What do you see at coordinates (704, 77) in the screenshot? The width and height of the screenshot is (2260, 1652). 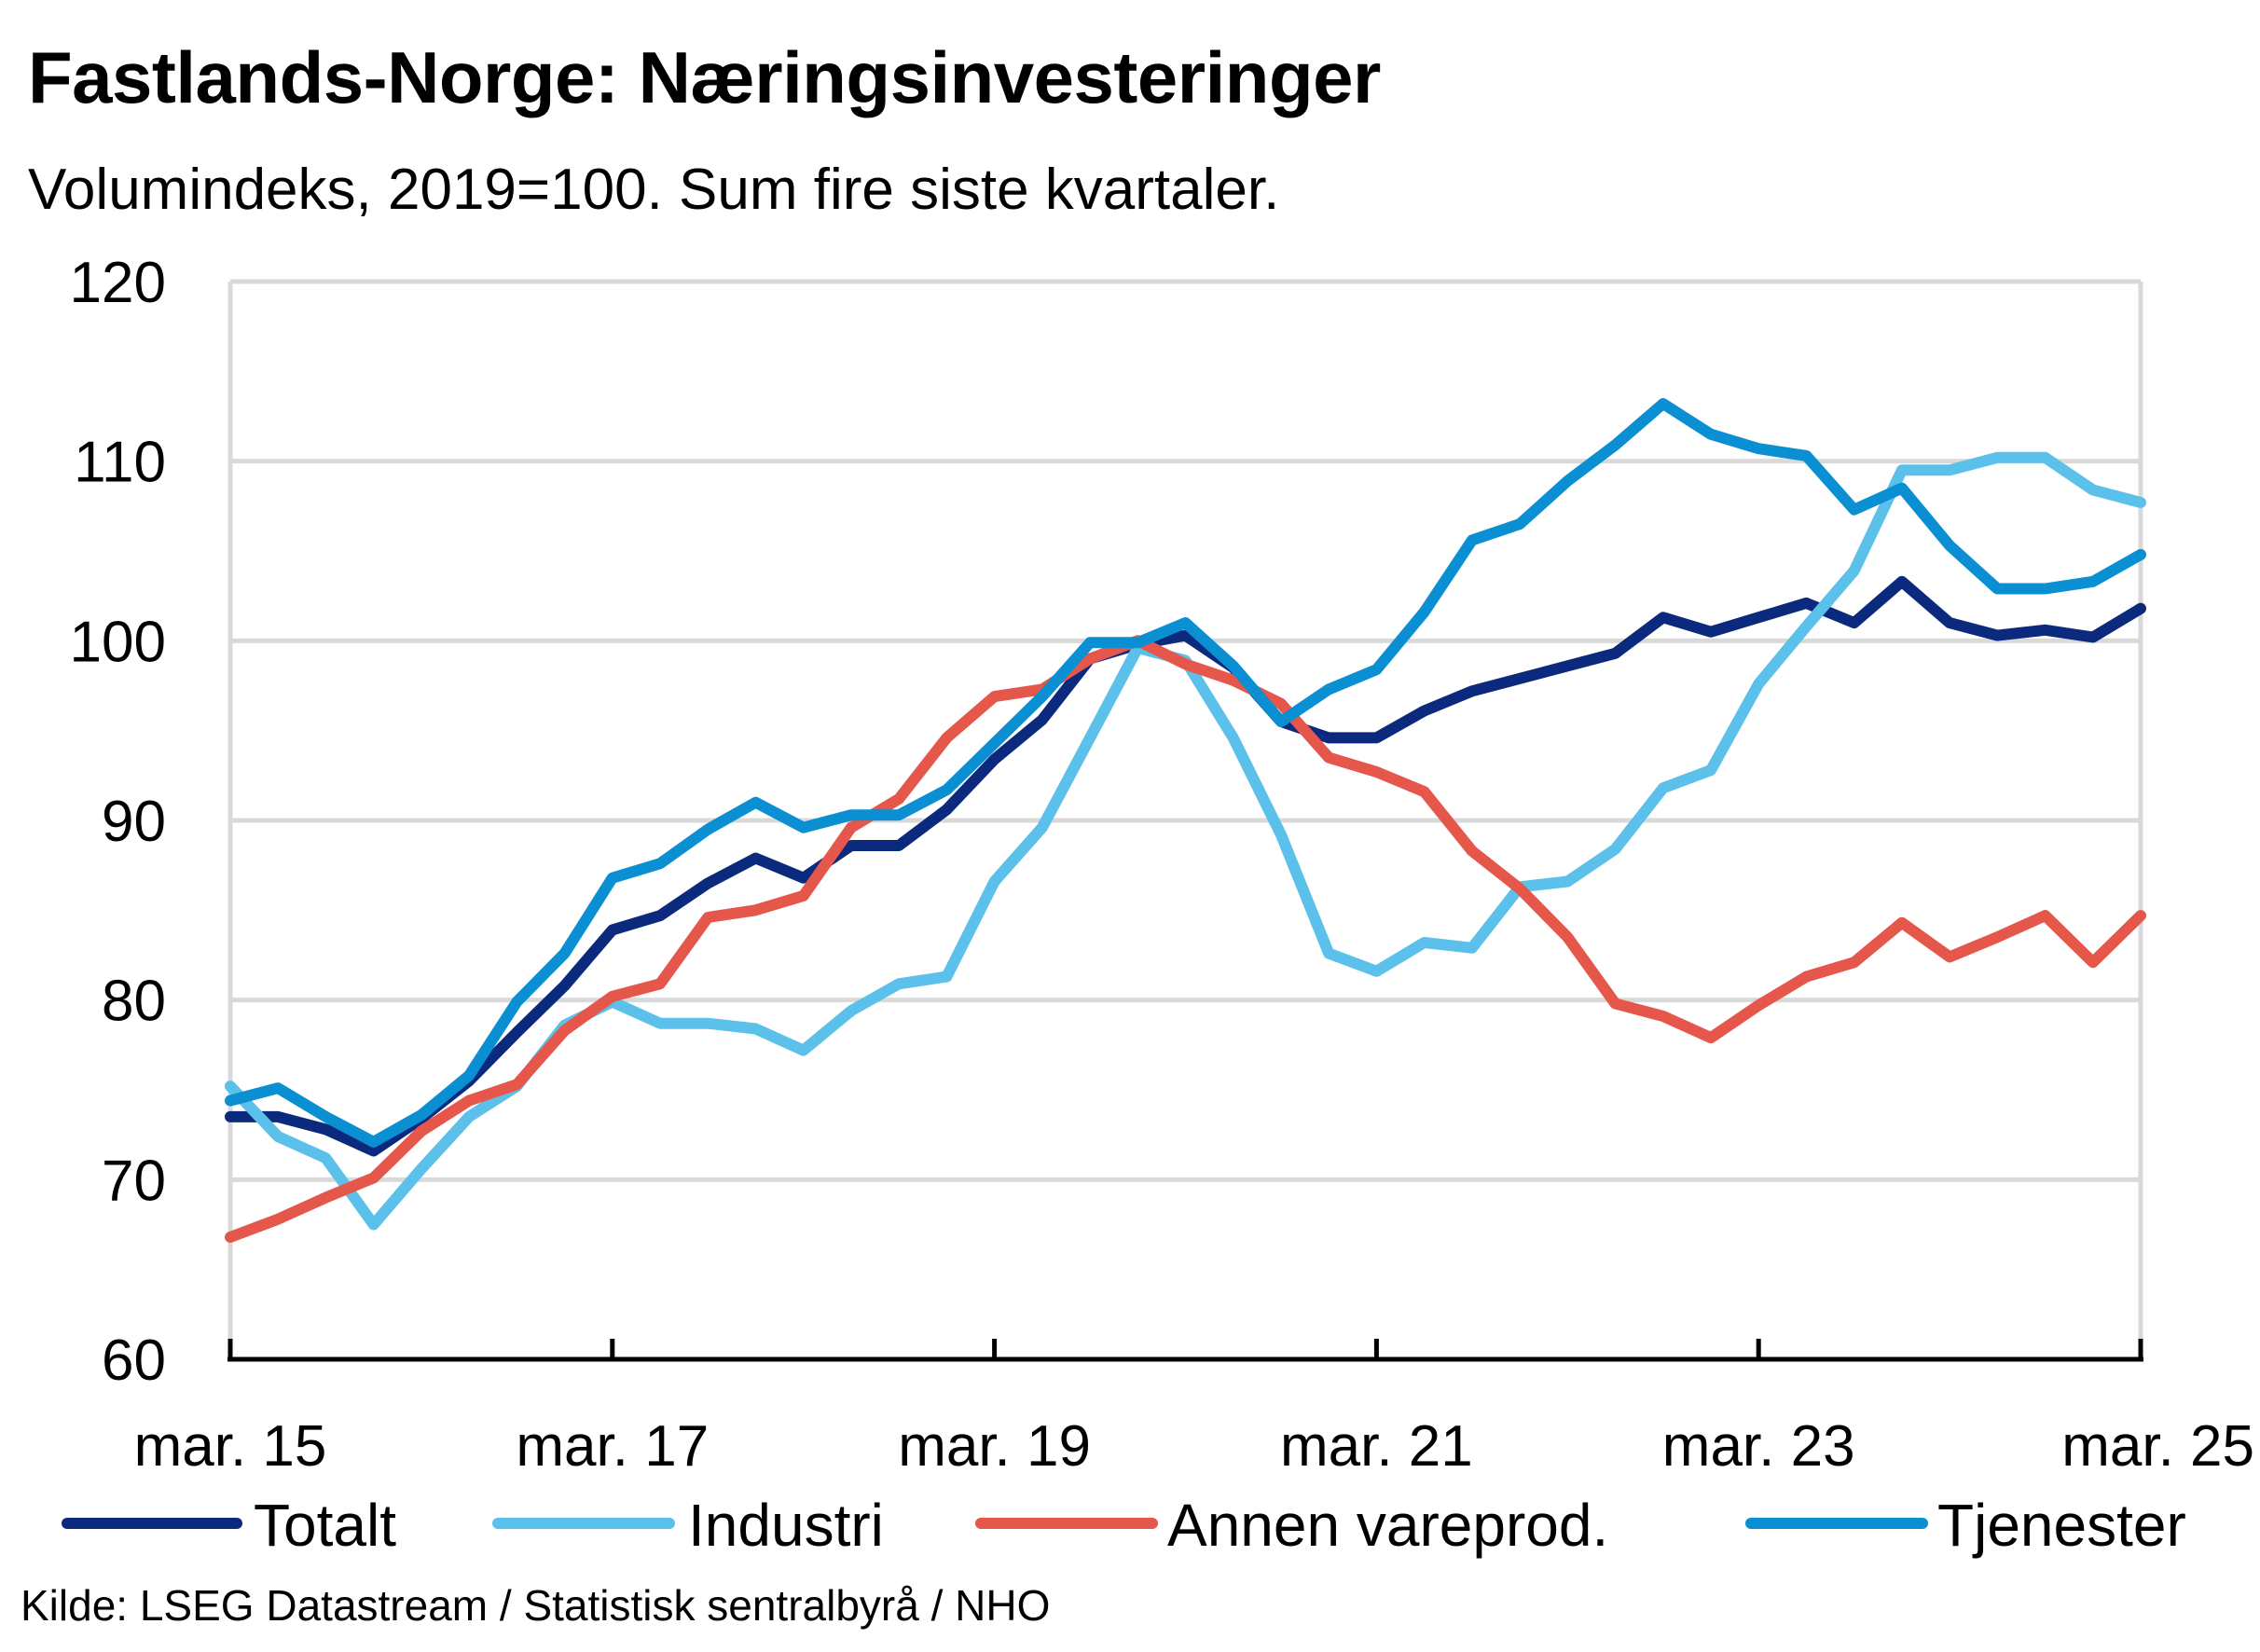 I see `chart-title: Fastlands-Norge: Næringsinvesteringer` at bounding box center [704, 77].